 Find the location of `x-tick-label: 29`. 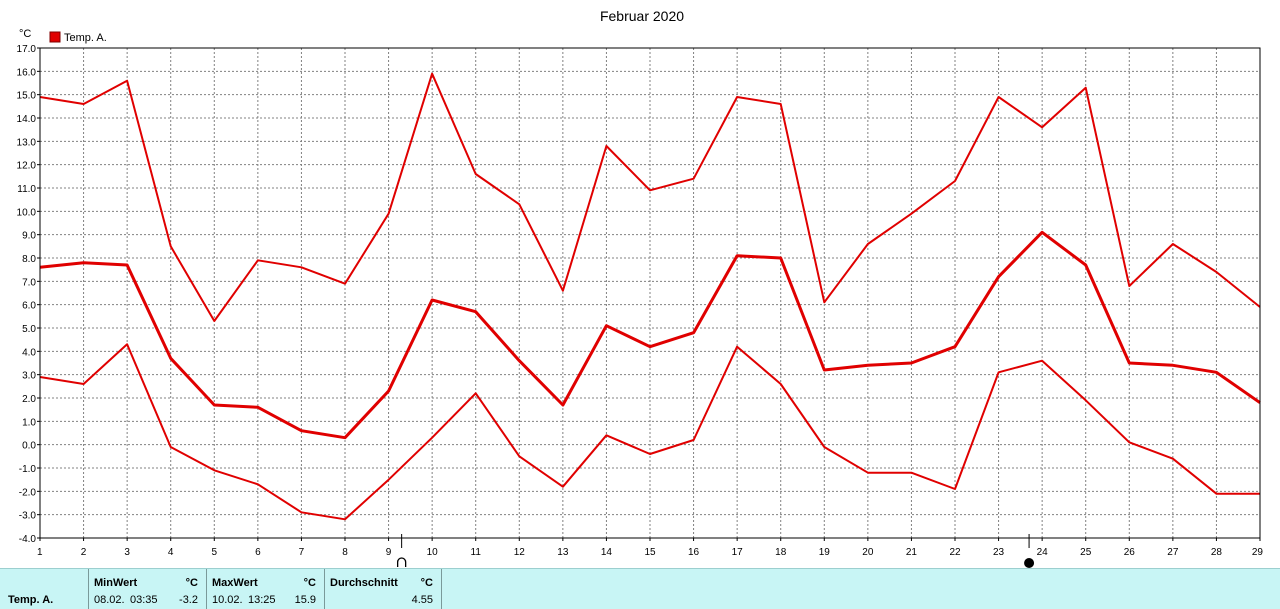

x-tick-label: 29 is located at coordinates (1258, 552).